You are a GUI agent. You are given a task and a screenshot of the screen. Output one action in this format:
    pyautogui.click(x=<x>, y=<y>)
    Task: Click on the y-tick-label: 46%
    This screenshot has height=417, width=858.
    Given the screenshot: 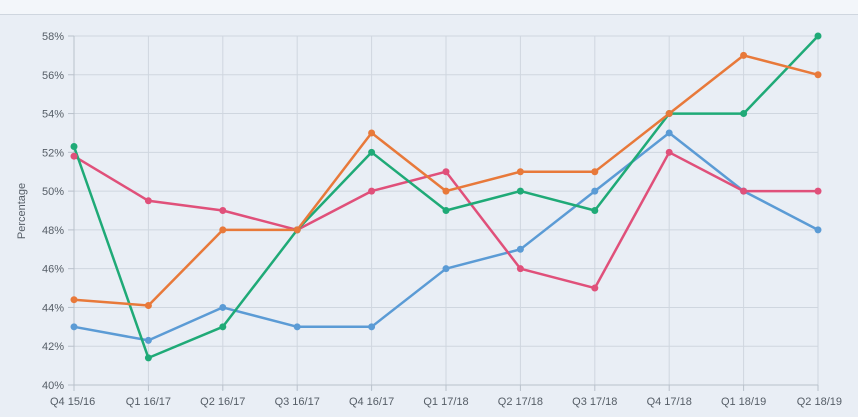 What is the action you would take?
    pyautogui.click(x=53, y=270)
    